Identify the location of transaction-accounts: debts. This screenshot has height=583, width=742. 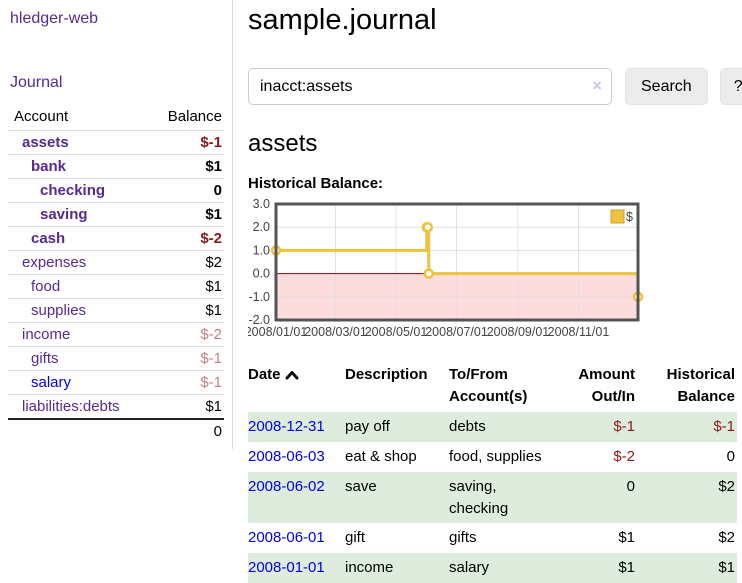
(467, 427).